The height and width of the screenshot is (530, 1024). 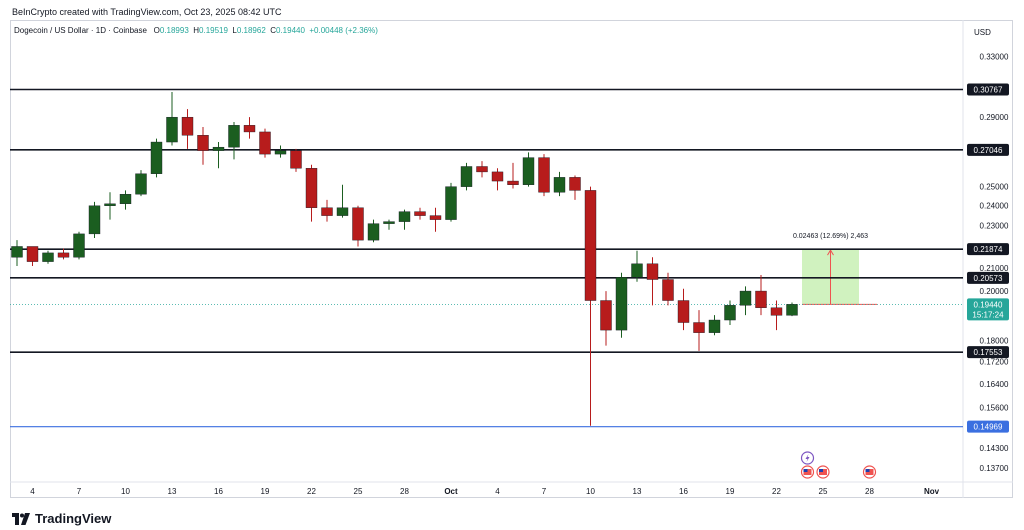 I want to click on brand-name: TradingView, so click(x=73, y=518).